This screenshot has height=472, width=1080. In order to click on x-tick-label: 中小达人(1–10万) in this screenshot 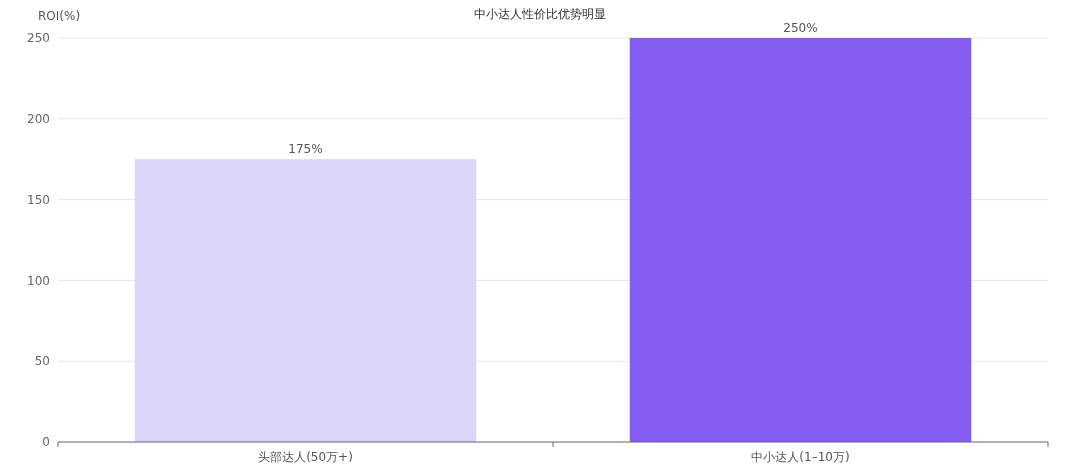, I will do `click(800, 457)`.